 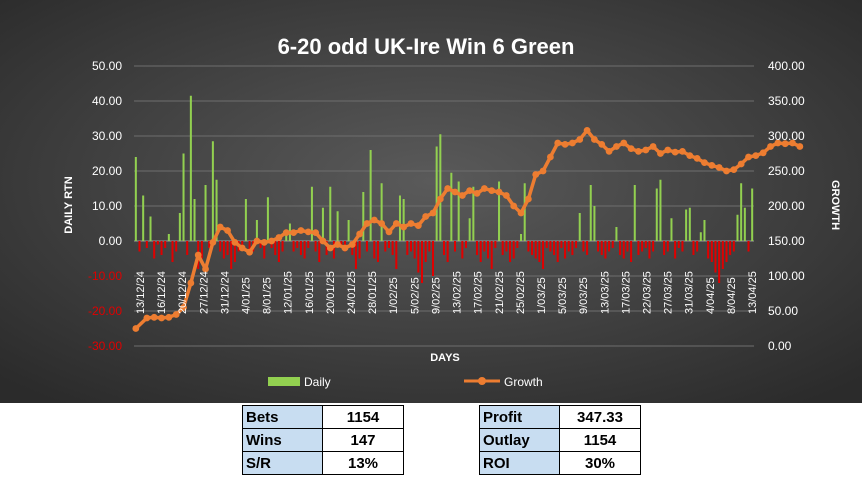 What do you see at coordinates (323, 463) in the screenshot?
I see `stats-row-sr: S/R 13%` at bounding box center [323, 463].